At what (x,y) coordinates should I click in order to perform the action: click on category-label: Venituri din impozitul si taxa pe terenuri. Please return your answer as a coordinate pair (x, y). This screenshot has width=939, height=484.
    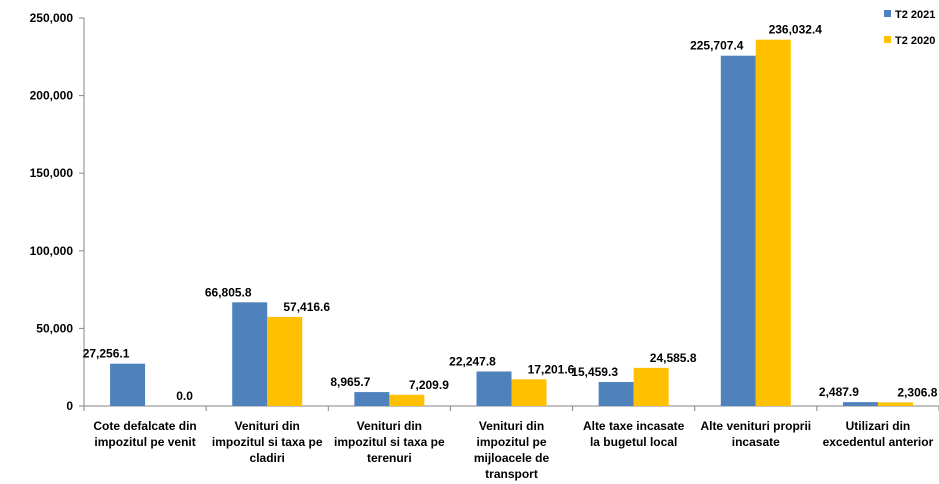
    Looking at the image, I should click on (389, 442).